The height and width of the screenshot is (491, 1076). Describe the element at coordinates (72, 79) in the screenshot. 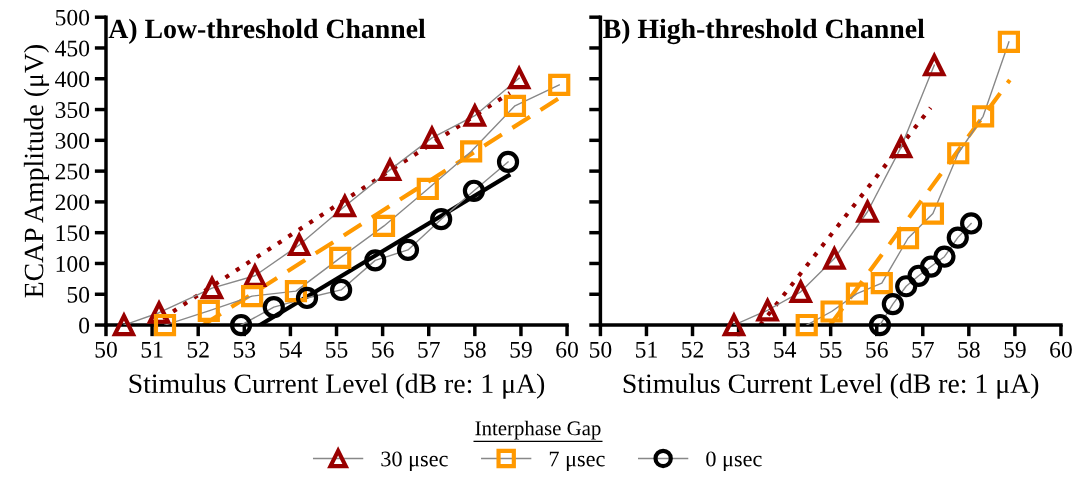

I see `y-tick-label: 400` at that location.